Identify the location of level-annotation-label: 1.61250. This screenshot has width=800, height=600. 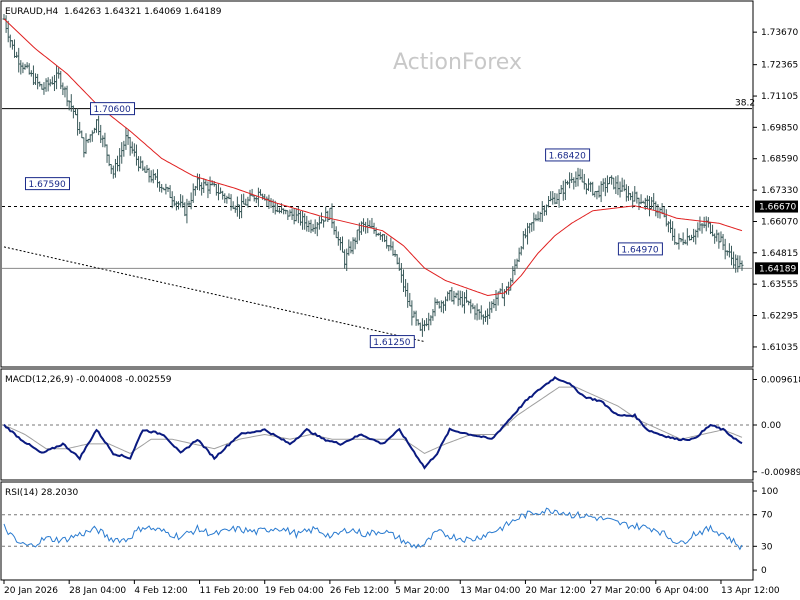
(391, 343).